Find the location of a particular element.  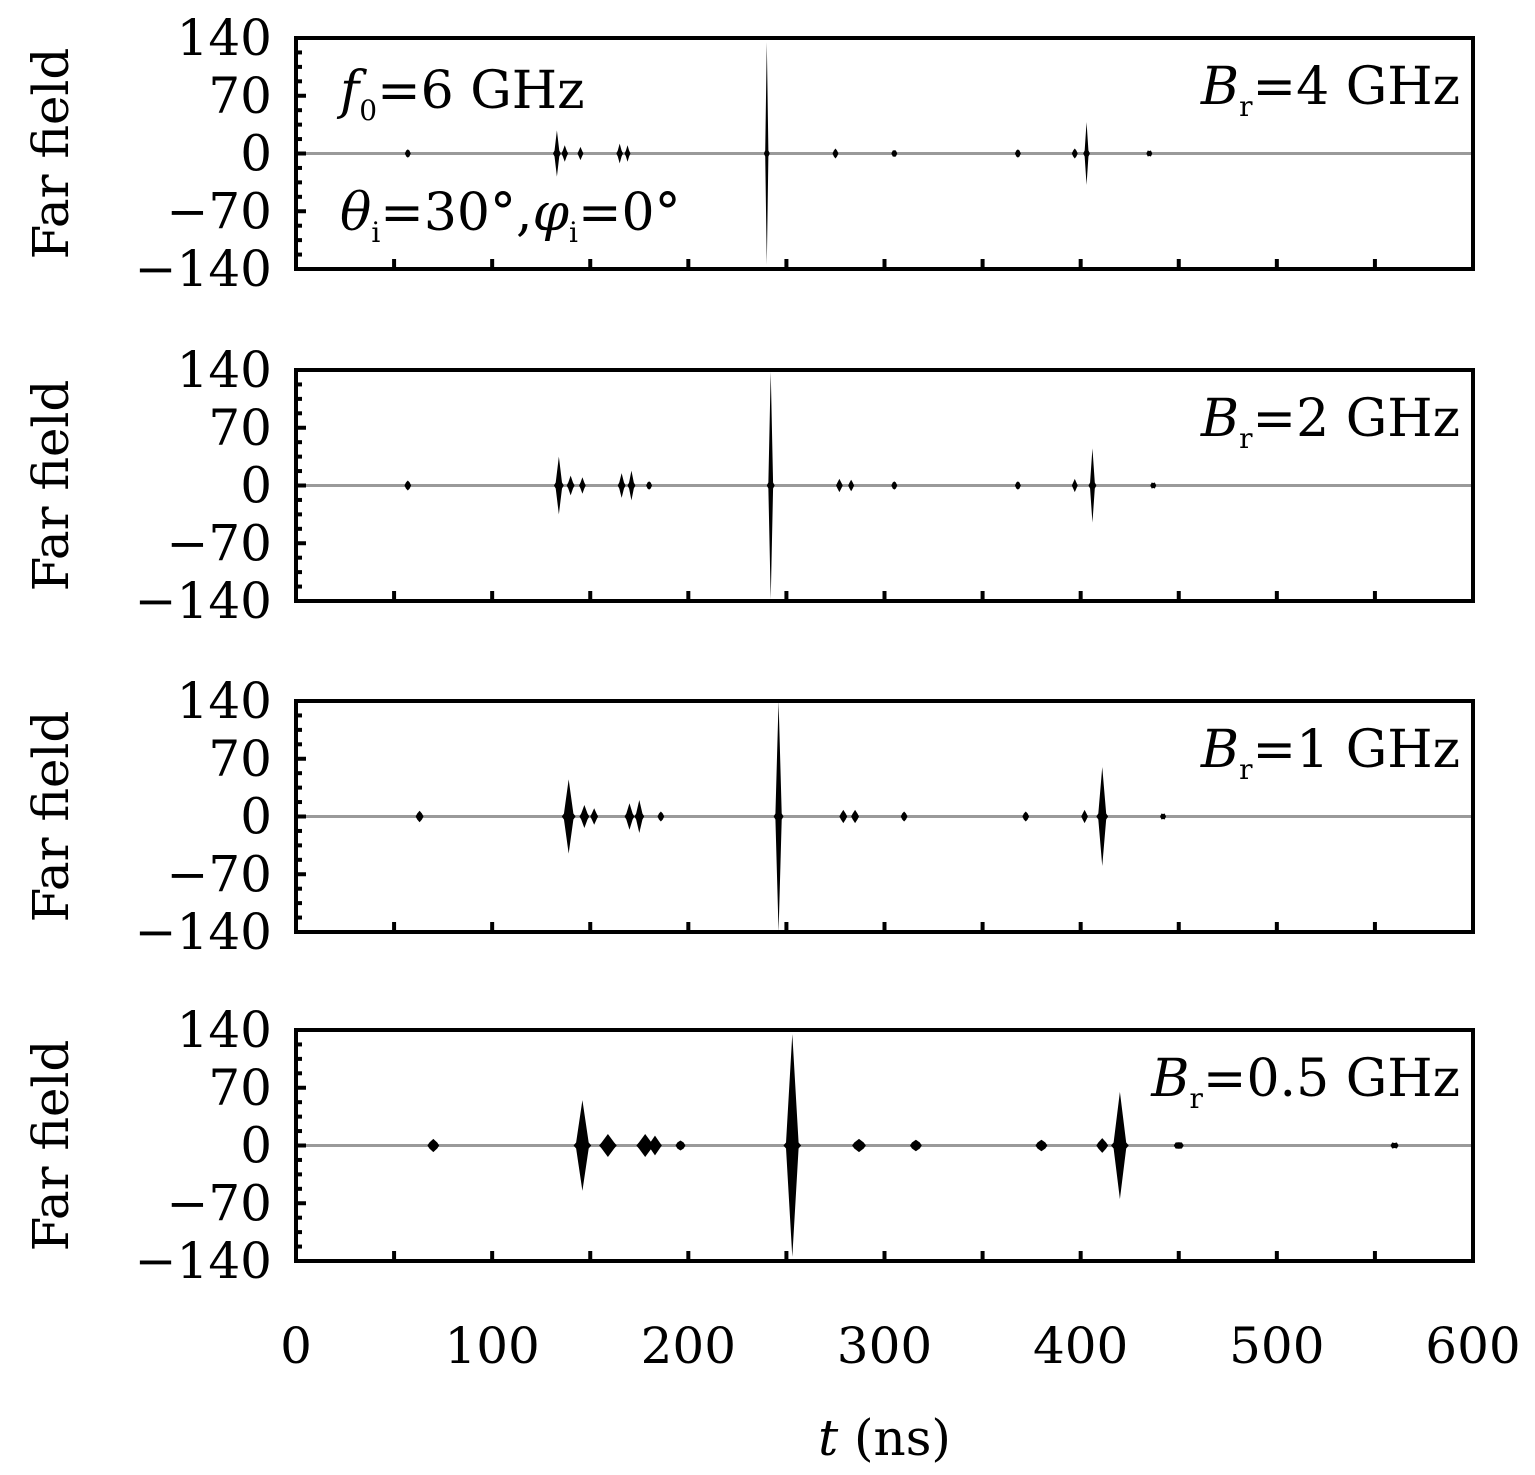

x-tick-label: 600 is located at coordinates (1472, 1346).